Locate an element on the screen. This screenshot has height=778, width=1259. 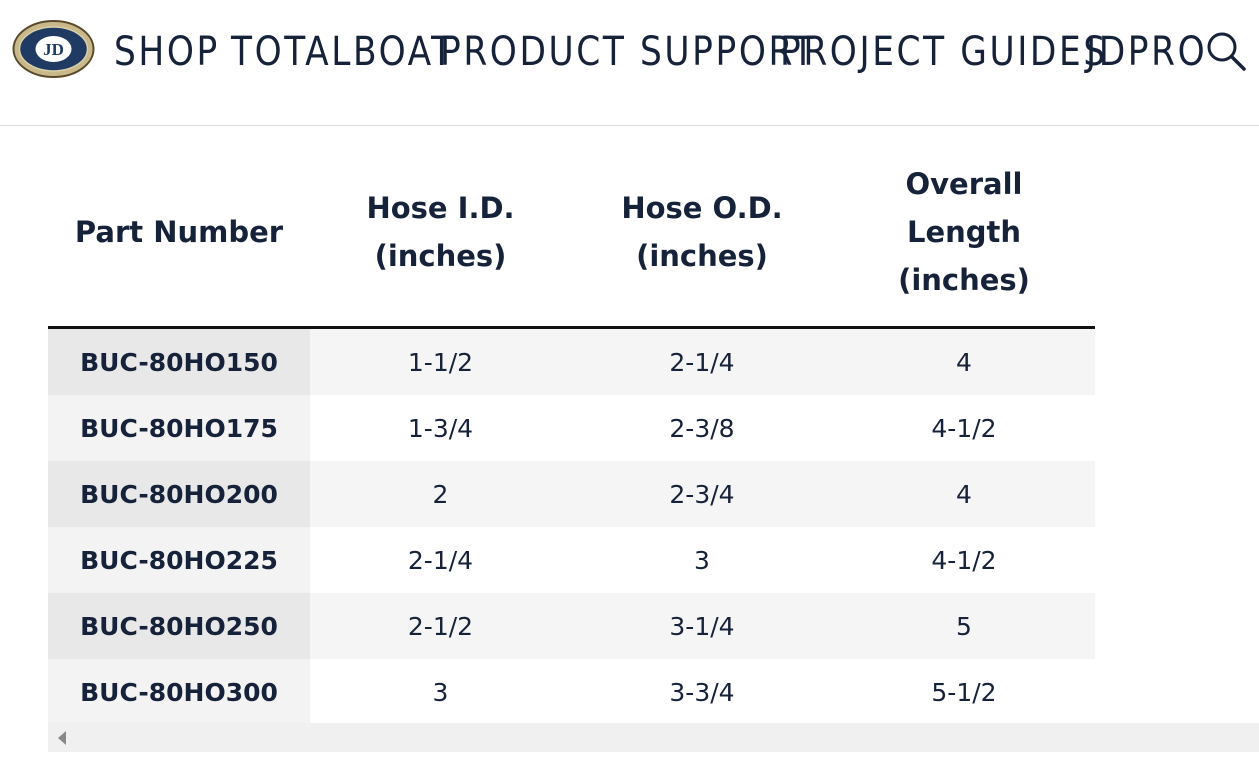
table-row: BUC-80HO150 1-1/2 2-1/4 4 is located at coordinates (571, 361).